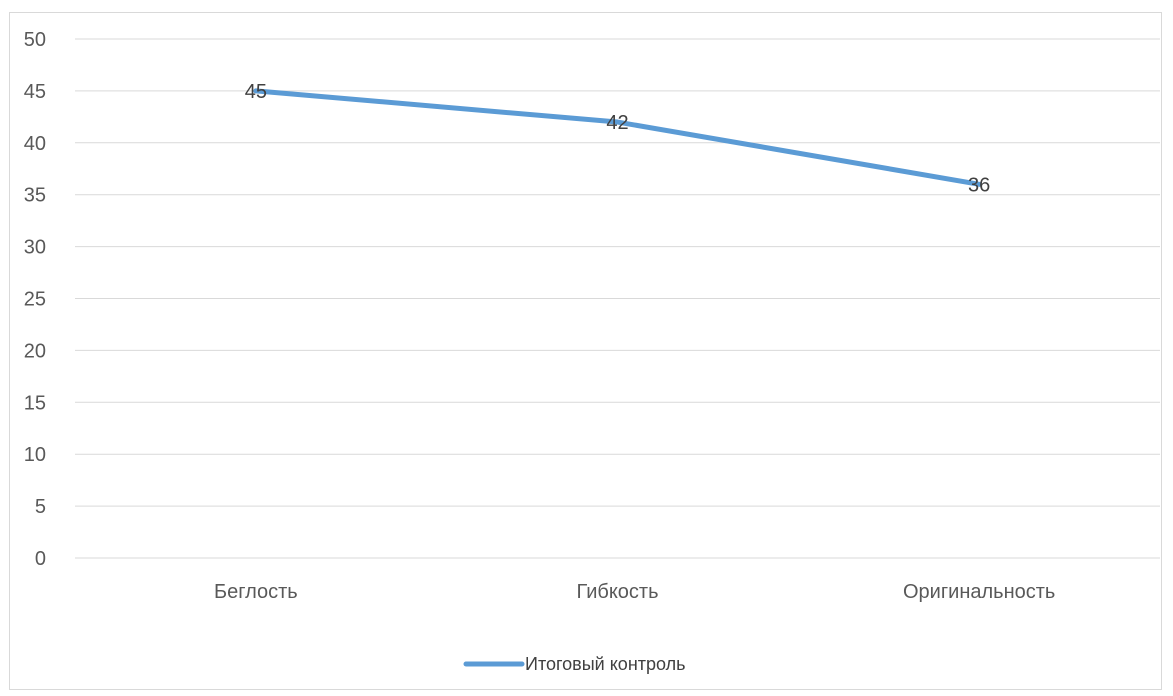  I want to click on data-label: 36, so click(979, 185).